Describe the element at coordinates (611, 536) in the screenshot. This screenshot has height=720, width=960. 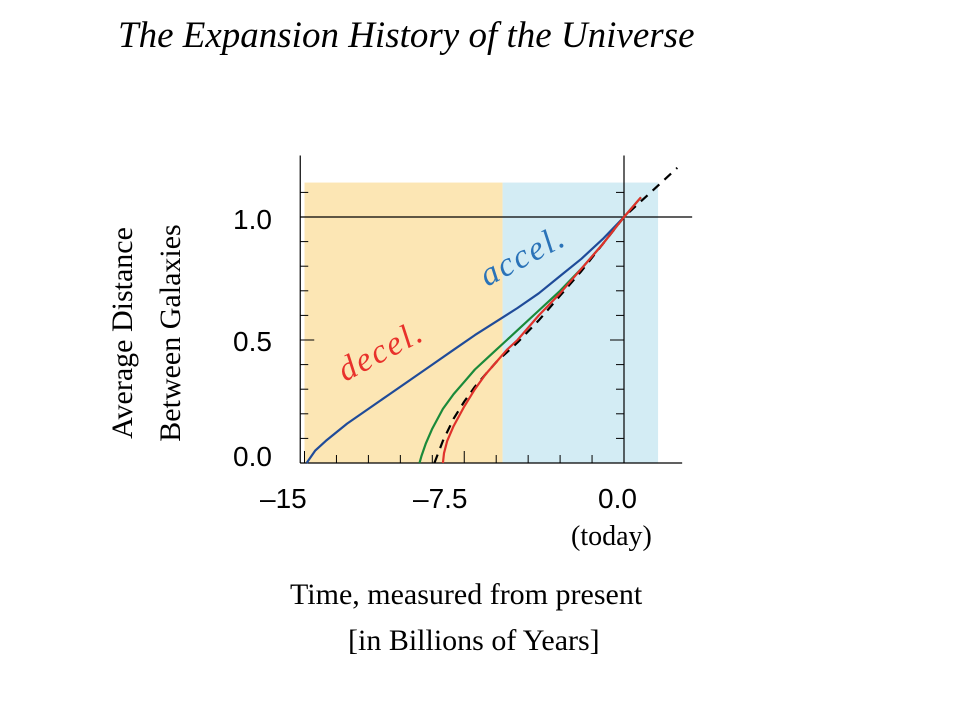
I see `today-label: (today)` at that location.